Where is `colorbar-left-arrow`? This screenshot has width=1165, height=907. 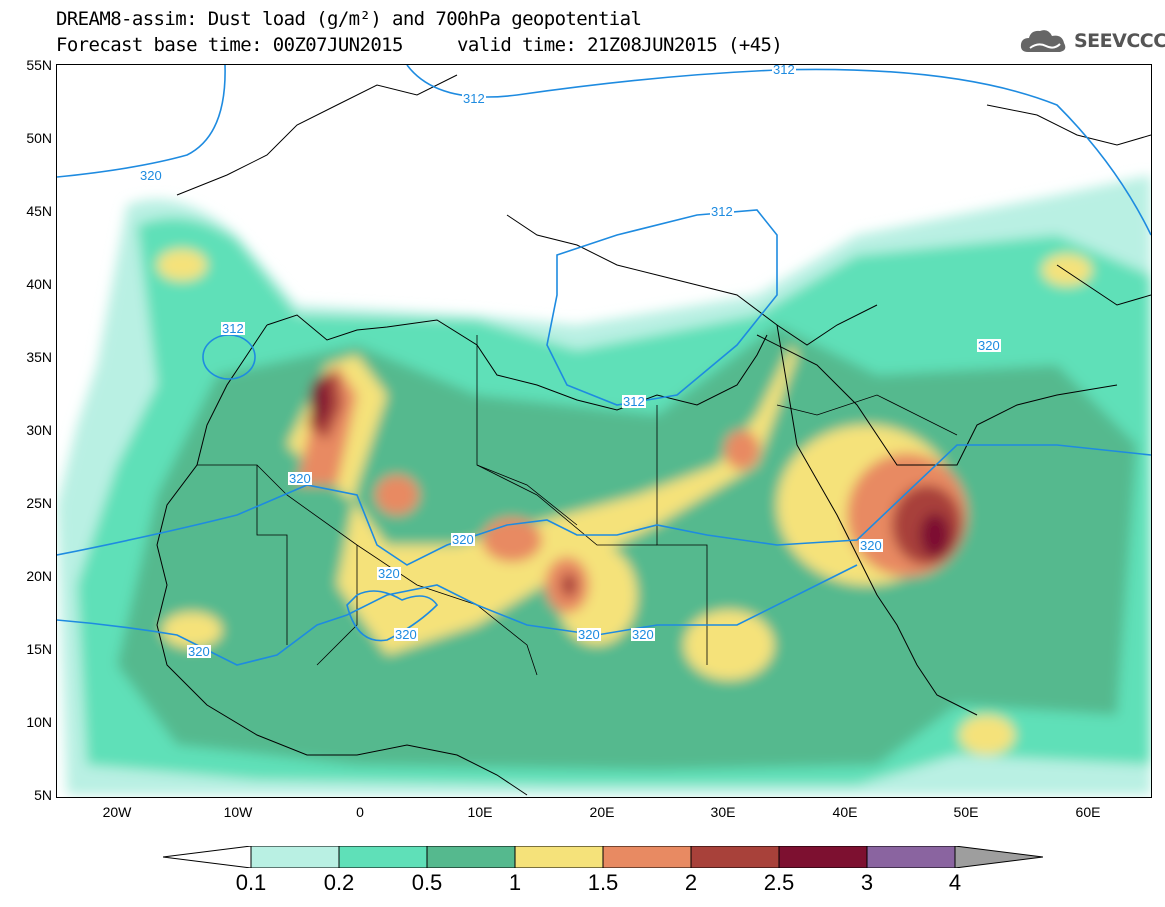 colorbar-left-arrow is located at coordinates (207, 857).